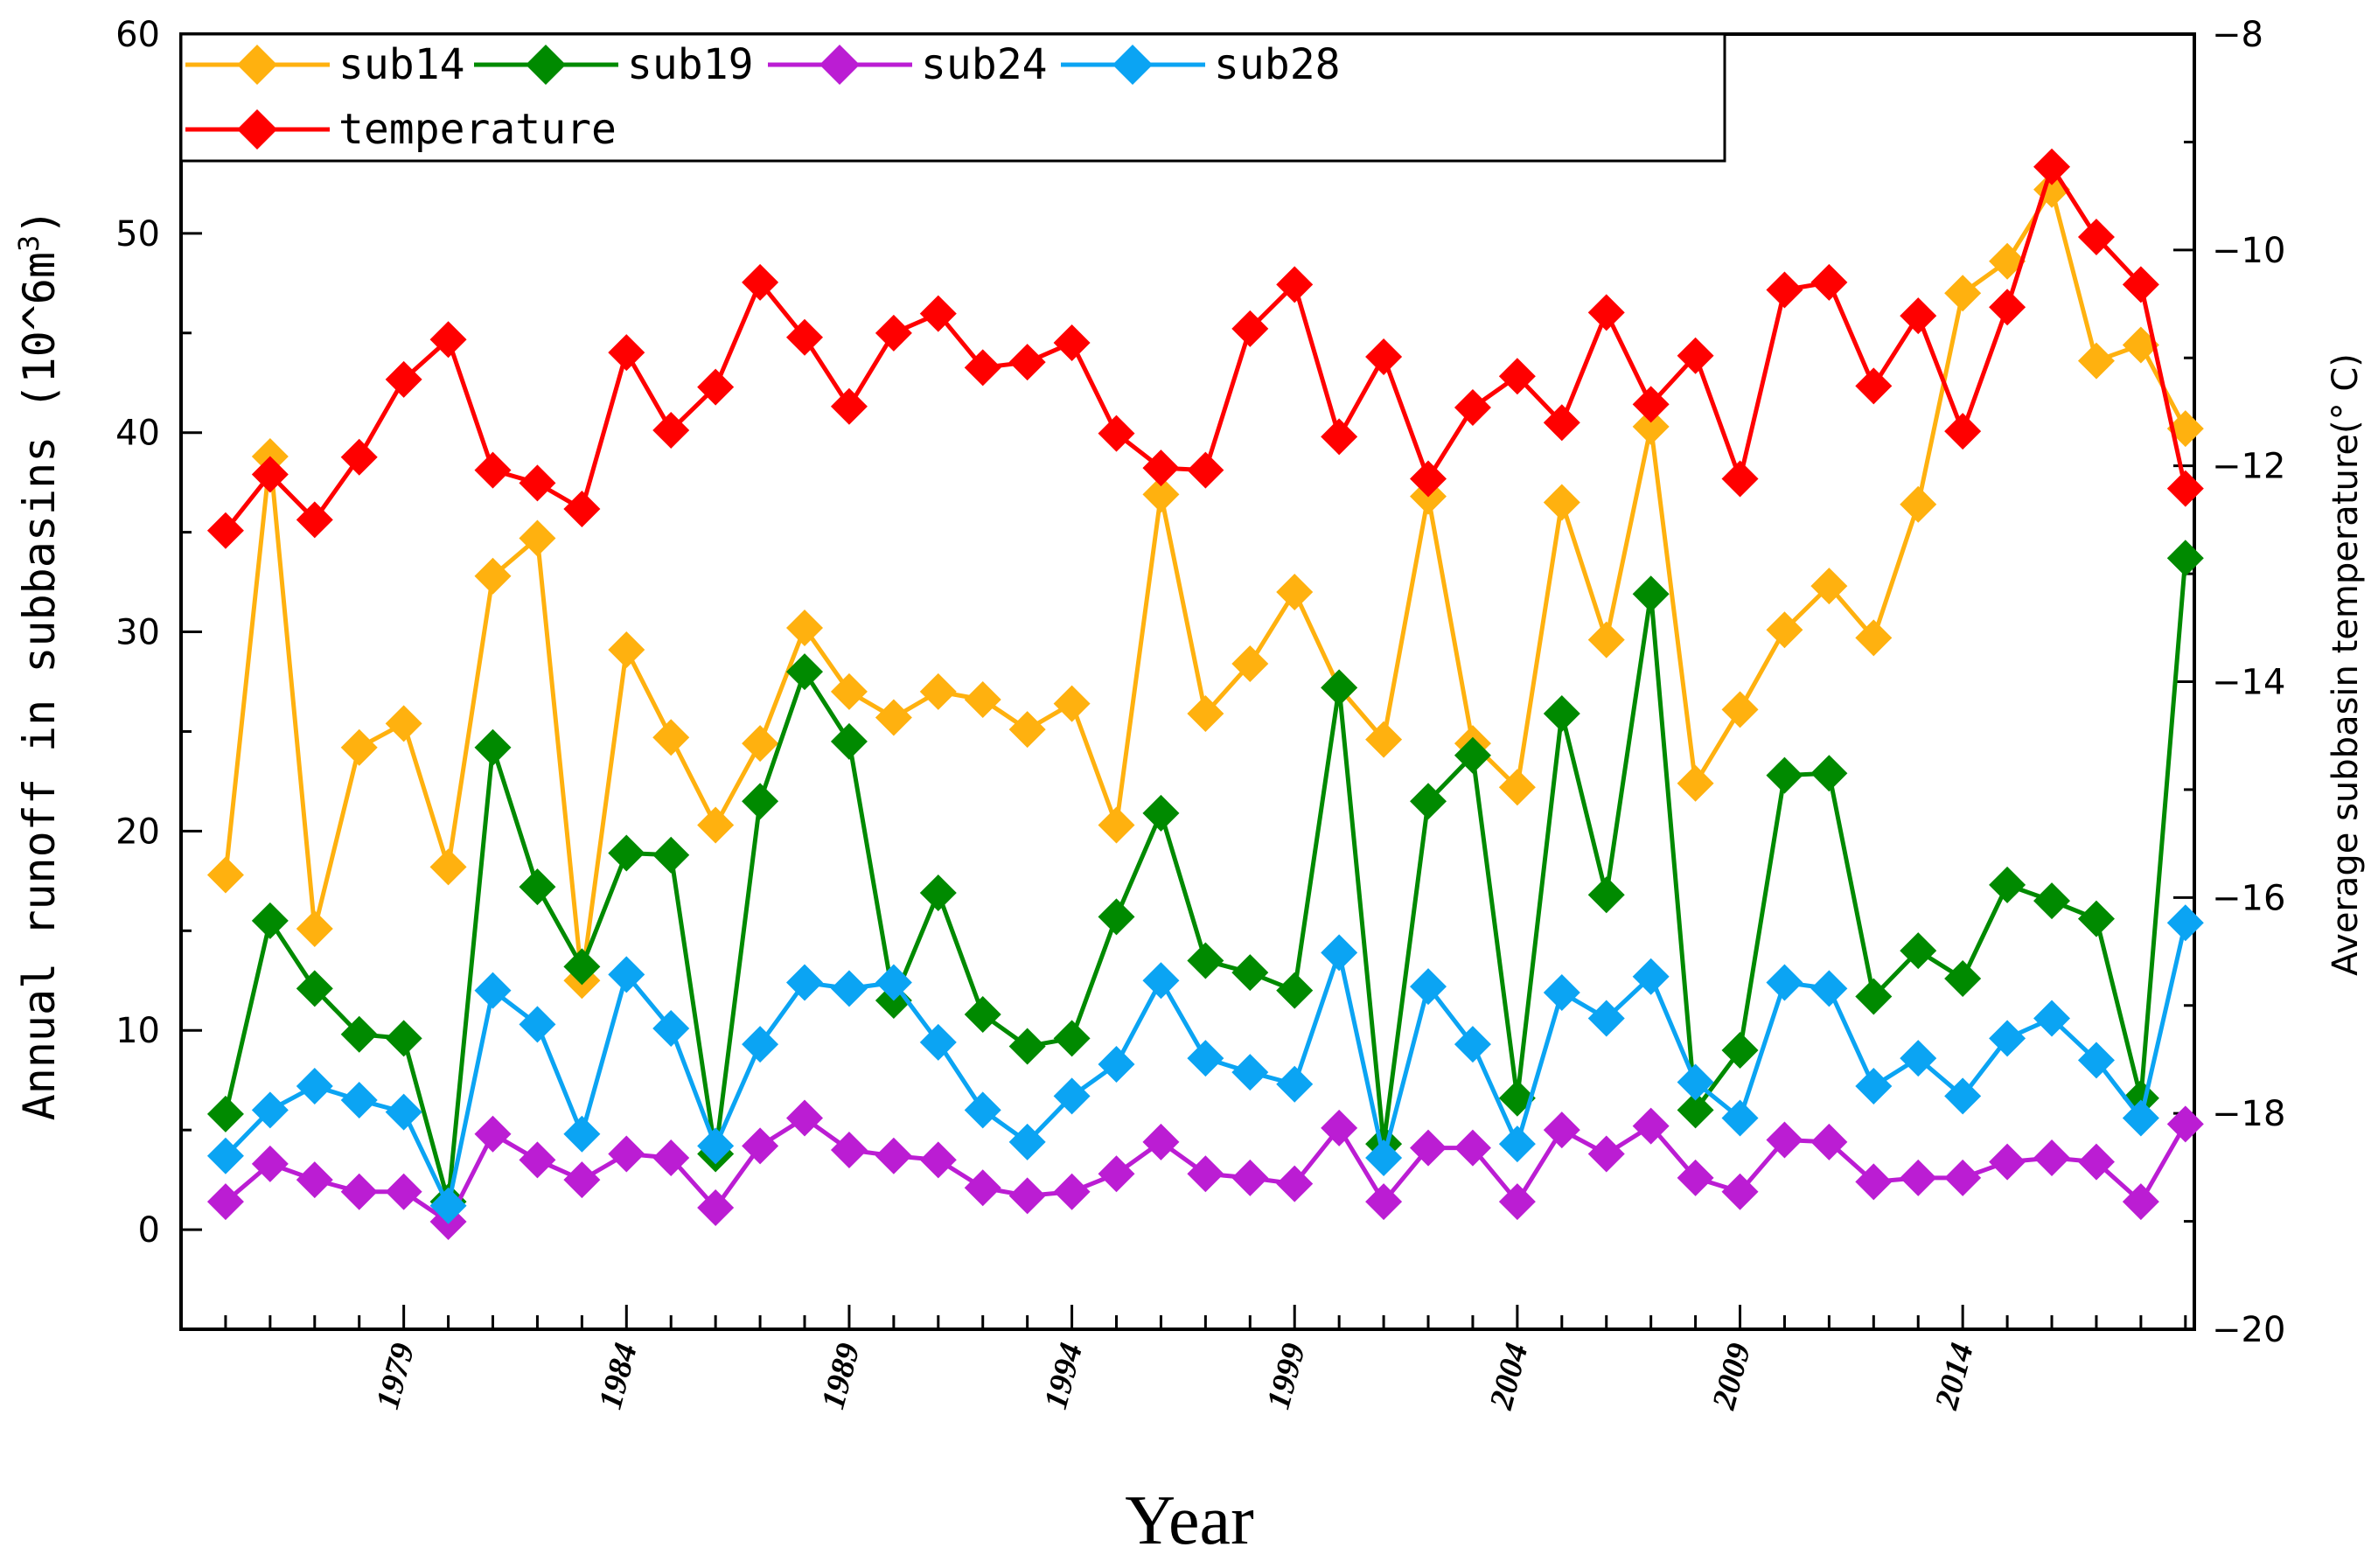  I want to click on y2-tick-label: −14, so click(2248, 683).